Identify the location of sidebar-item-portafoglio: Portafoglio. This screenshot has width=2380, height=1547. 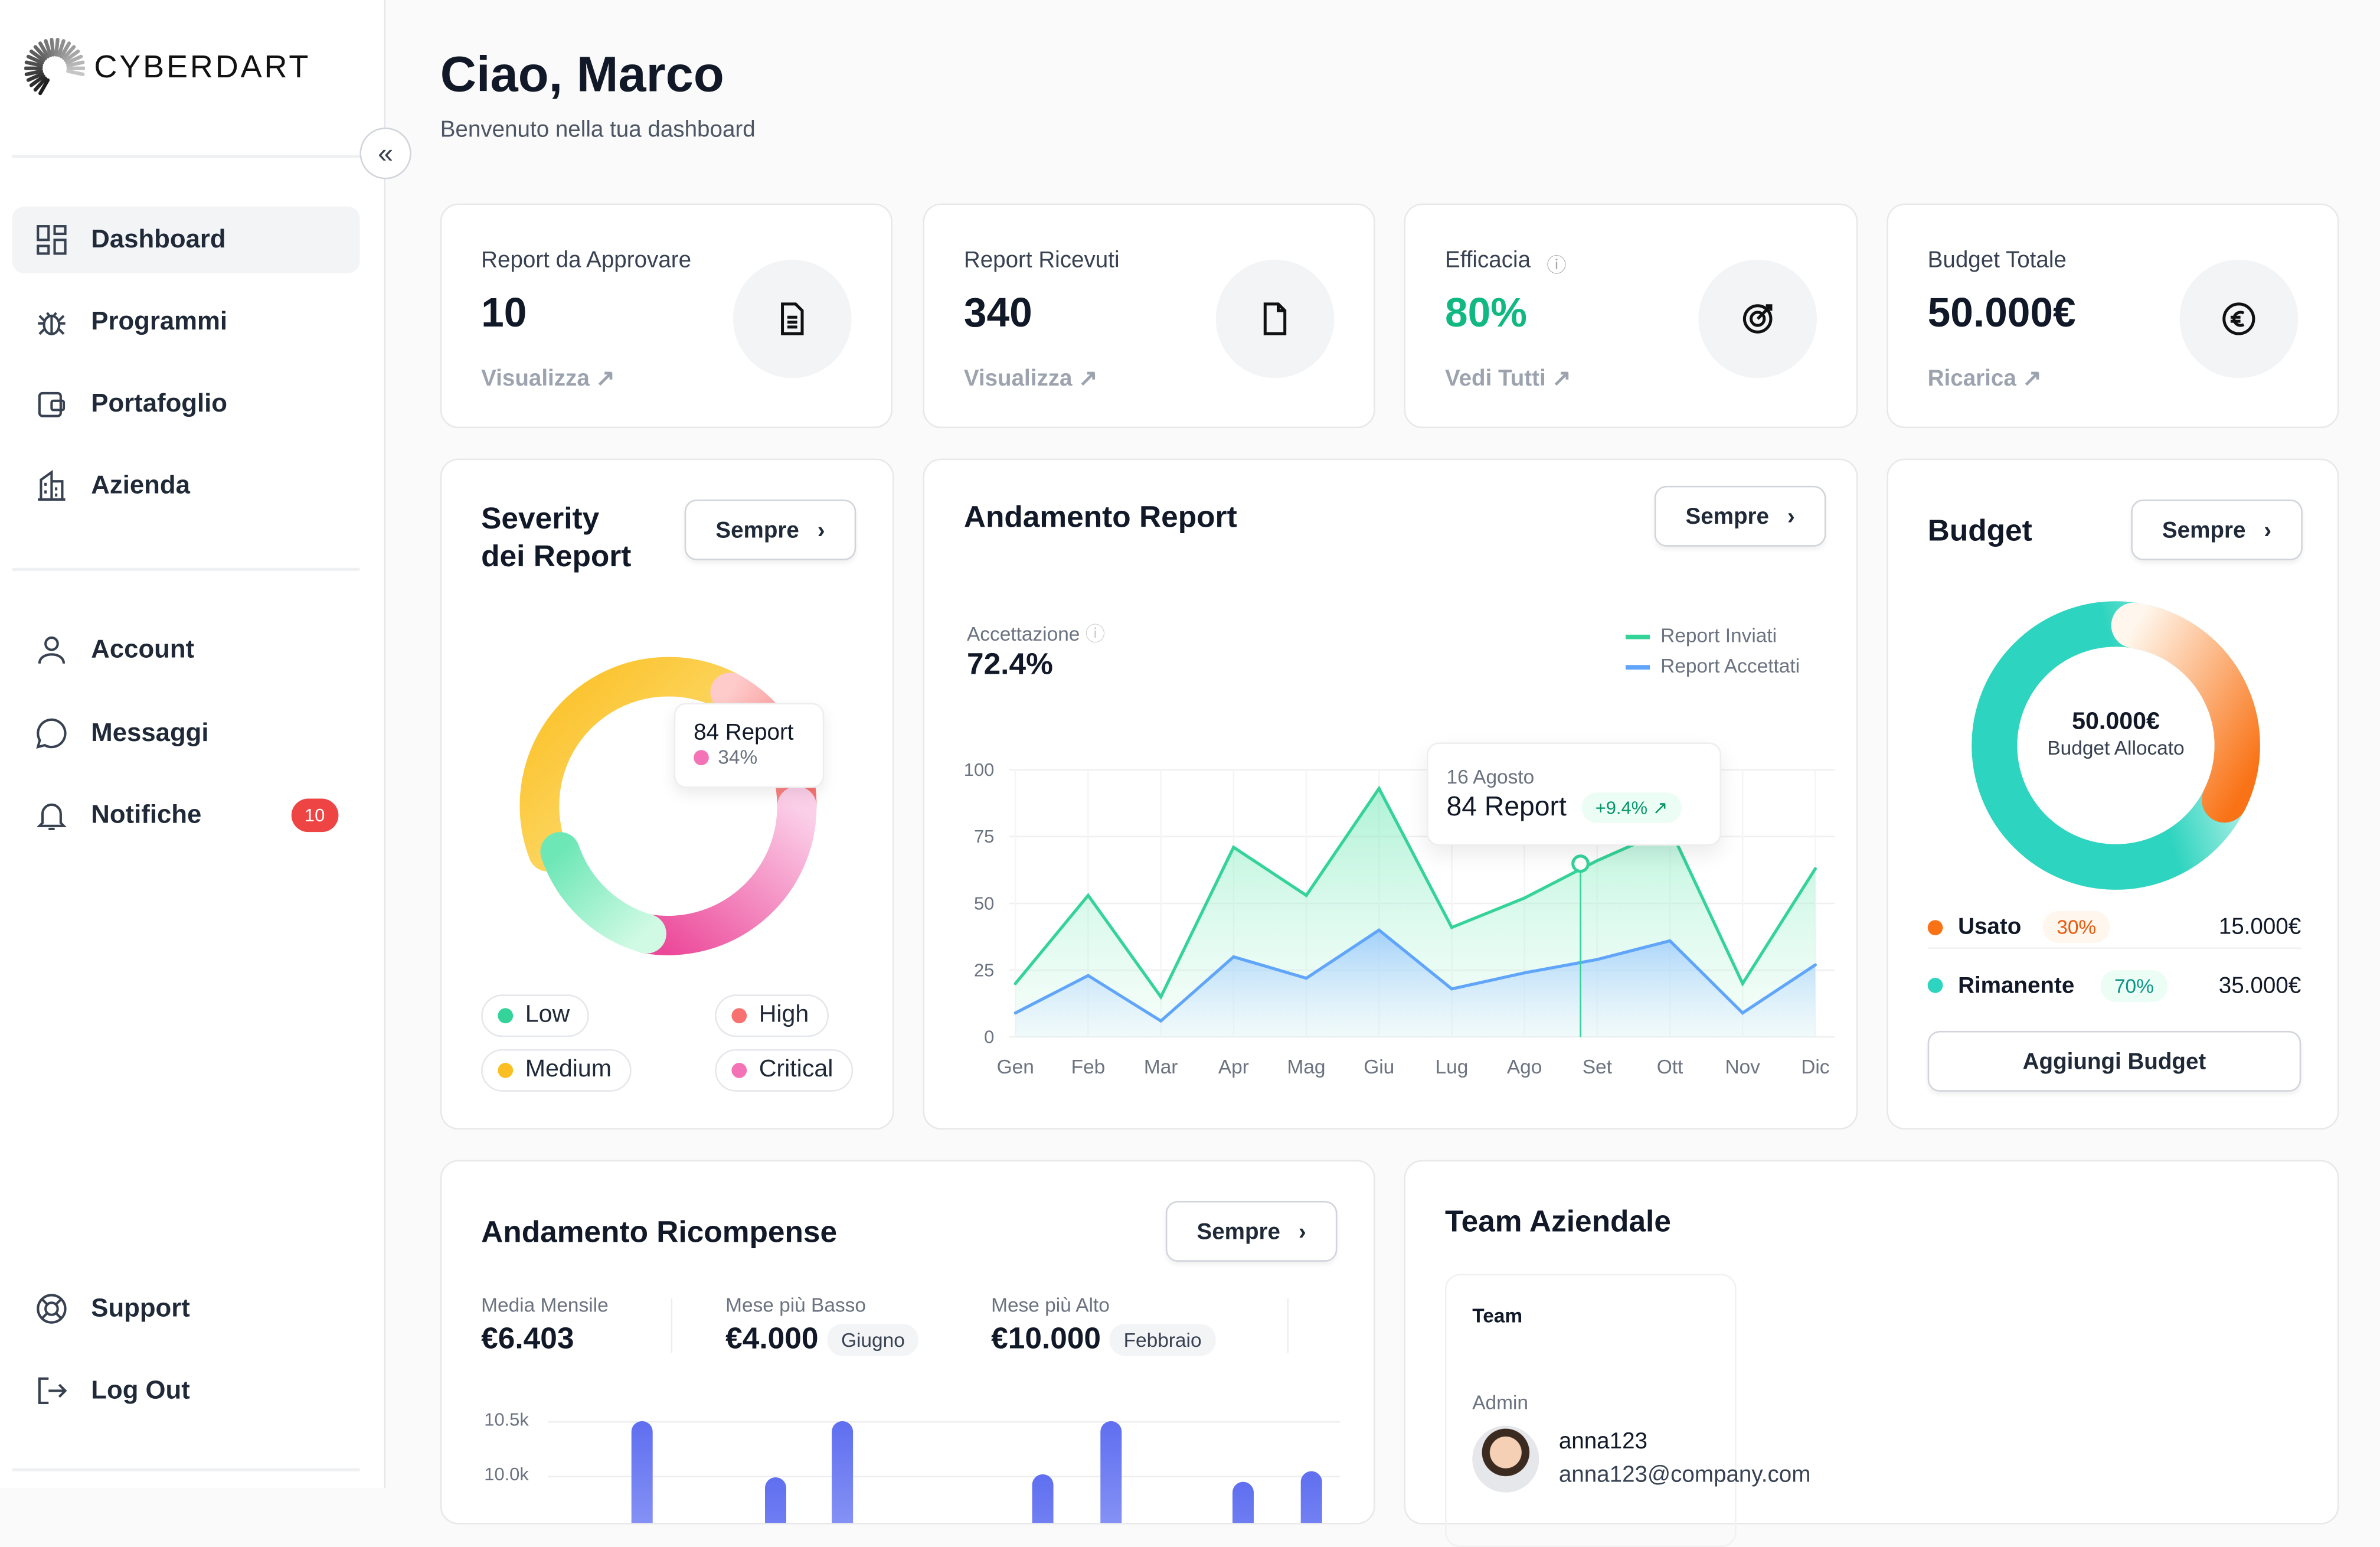
(186, 403).